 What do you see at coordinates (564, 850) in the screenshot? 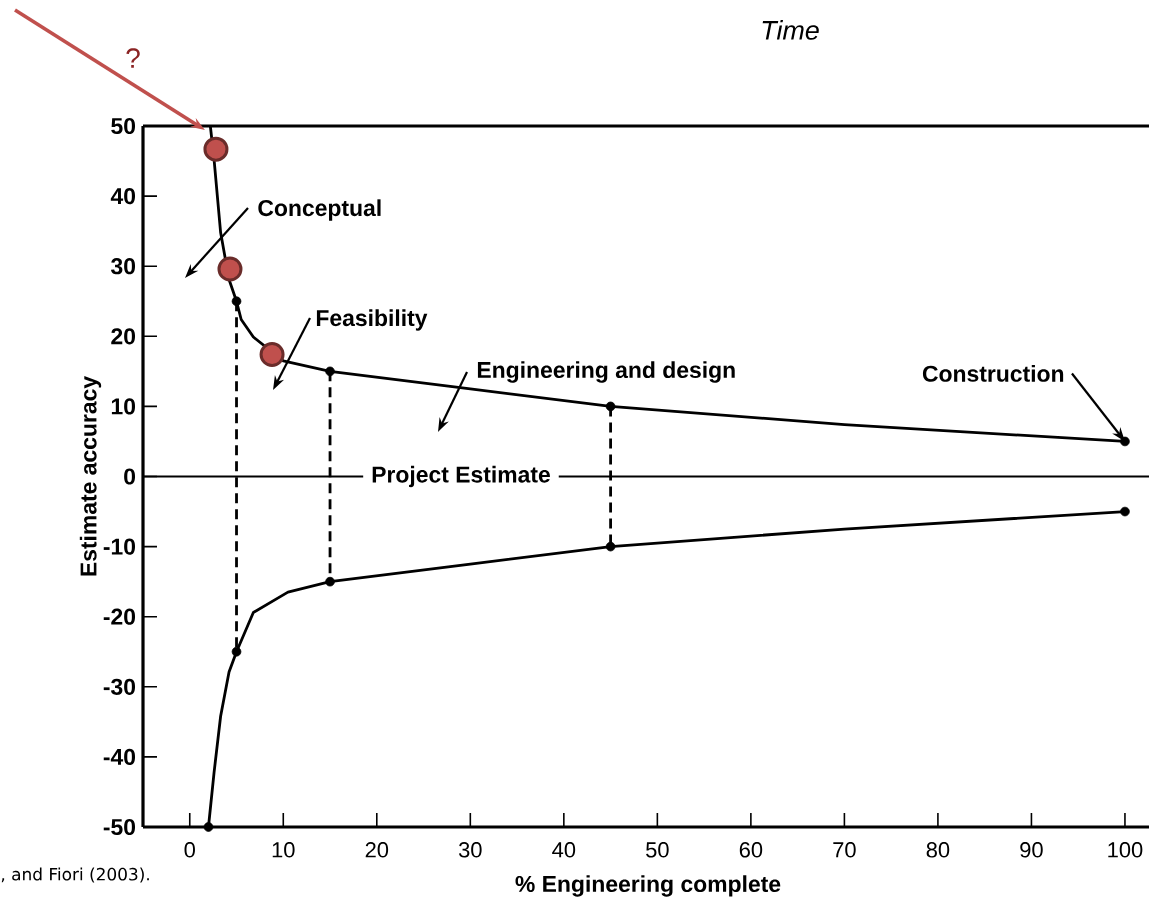
I see `x-tick-label: 40` at bounding box center [564, 850].